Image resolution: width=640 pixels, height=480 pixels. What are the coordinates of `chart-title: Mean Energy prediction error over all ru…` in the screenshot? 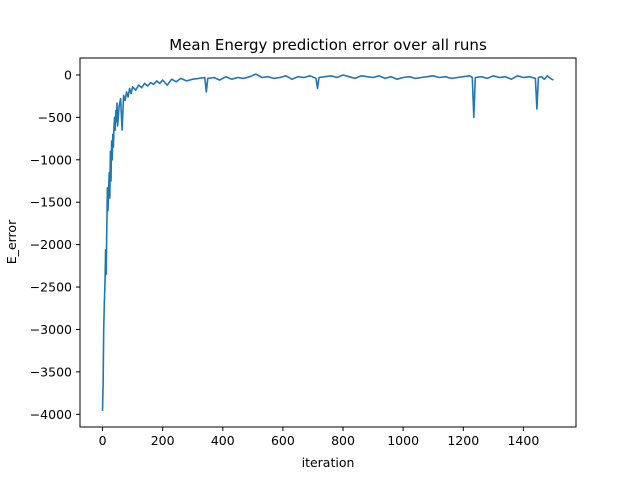 It's located at (328, 45).